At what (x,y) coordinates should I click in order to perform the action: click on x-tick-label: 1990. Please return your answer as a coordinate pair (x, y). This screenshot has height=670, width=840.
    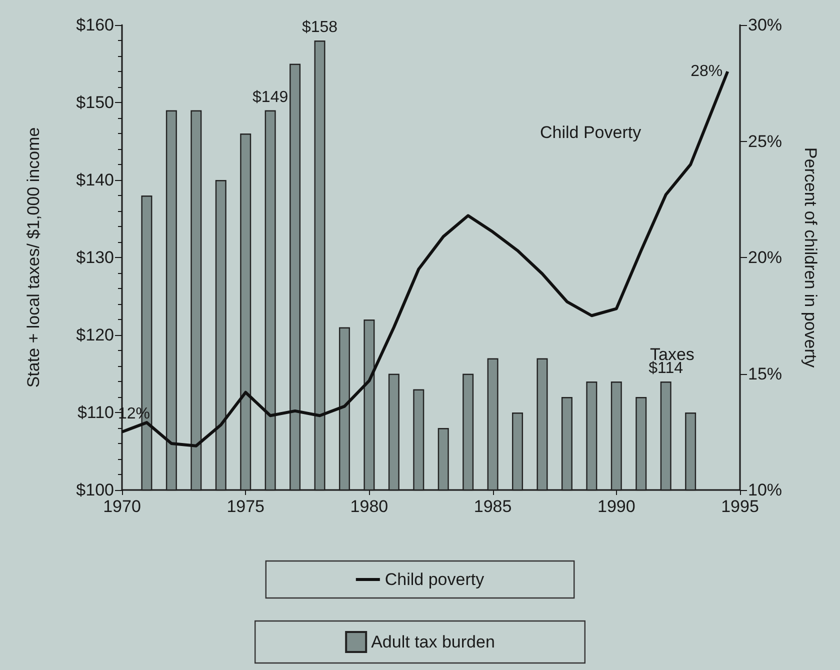
    Looking at the image, I should click on (616, 506).